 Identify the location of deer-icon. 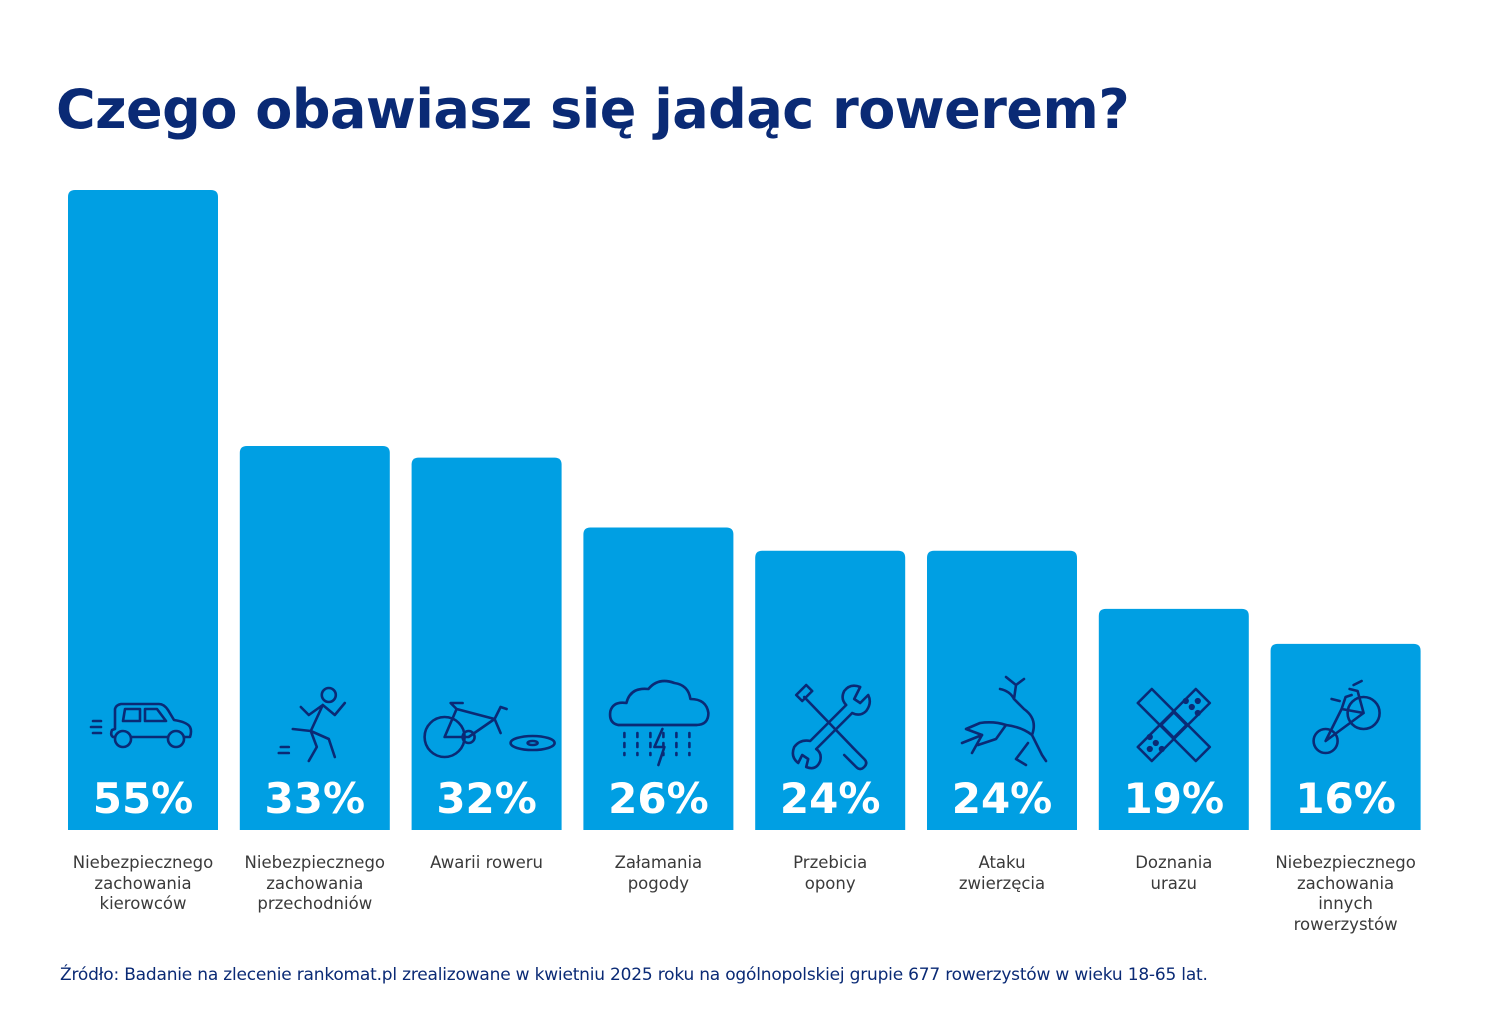
(1004, 721).